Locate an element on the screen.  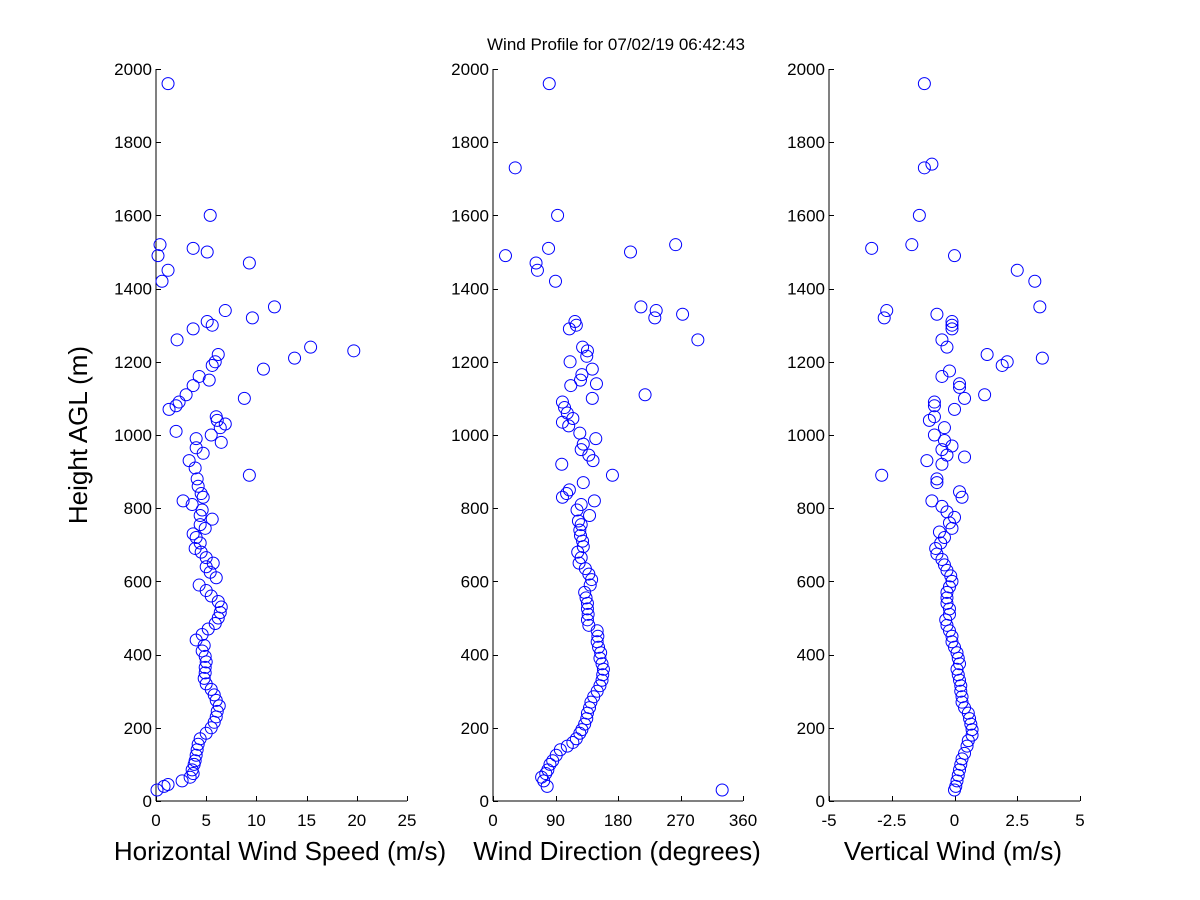
y-tick-label: 1600 is located at coordinates (806, 215).